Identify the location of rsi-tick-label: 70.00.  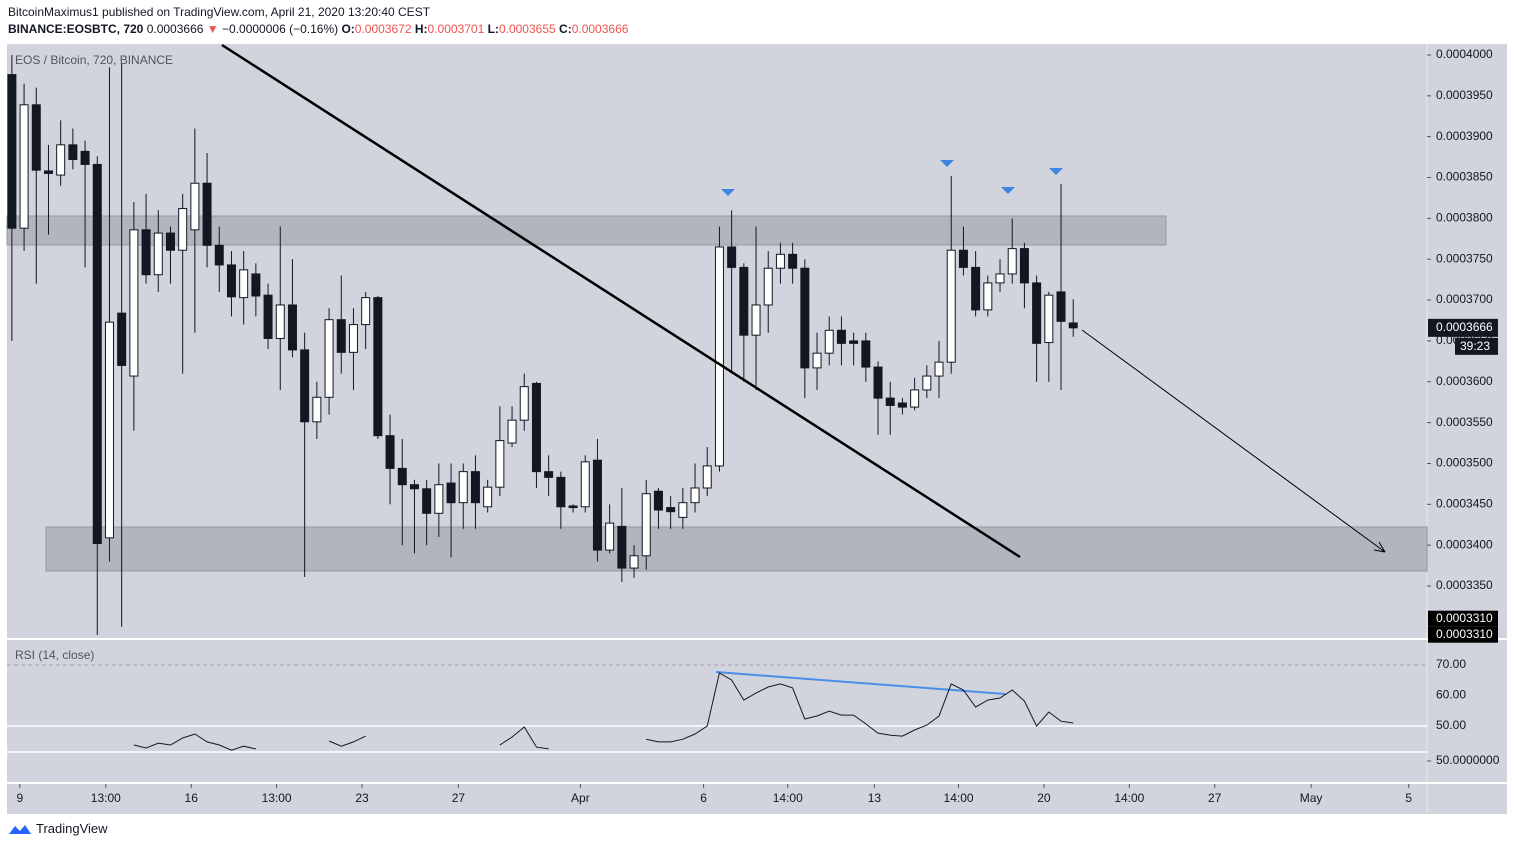
(1451, 664).